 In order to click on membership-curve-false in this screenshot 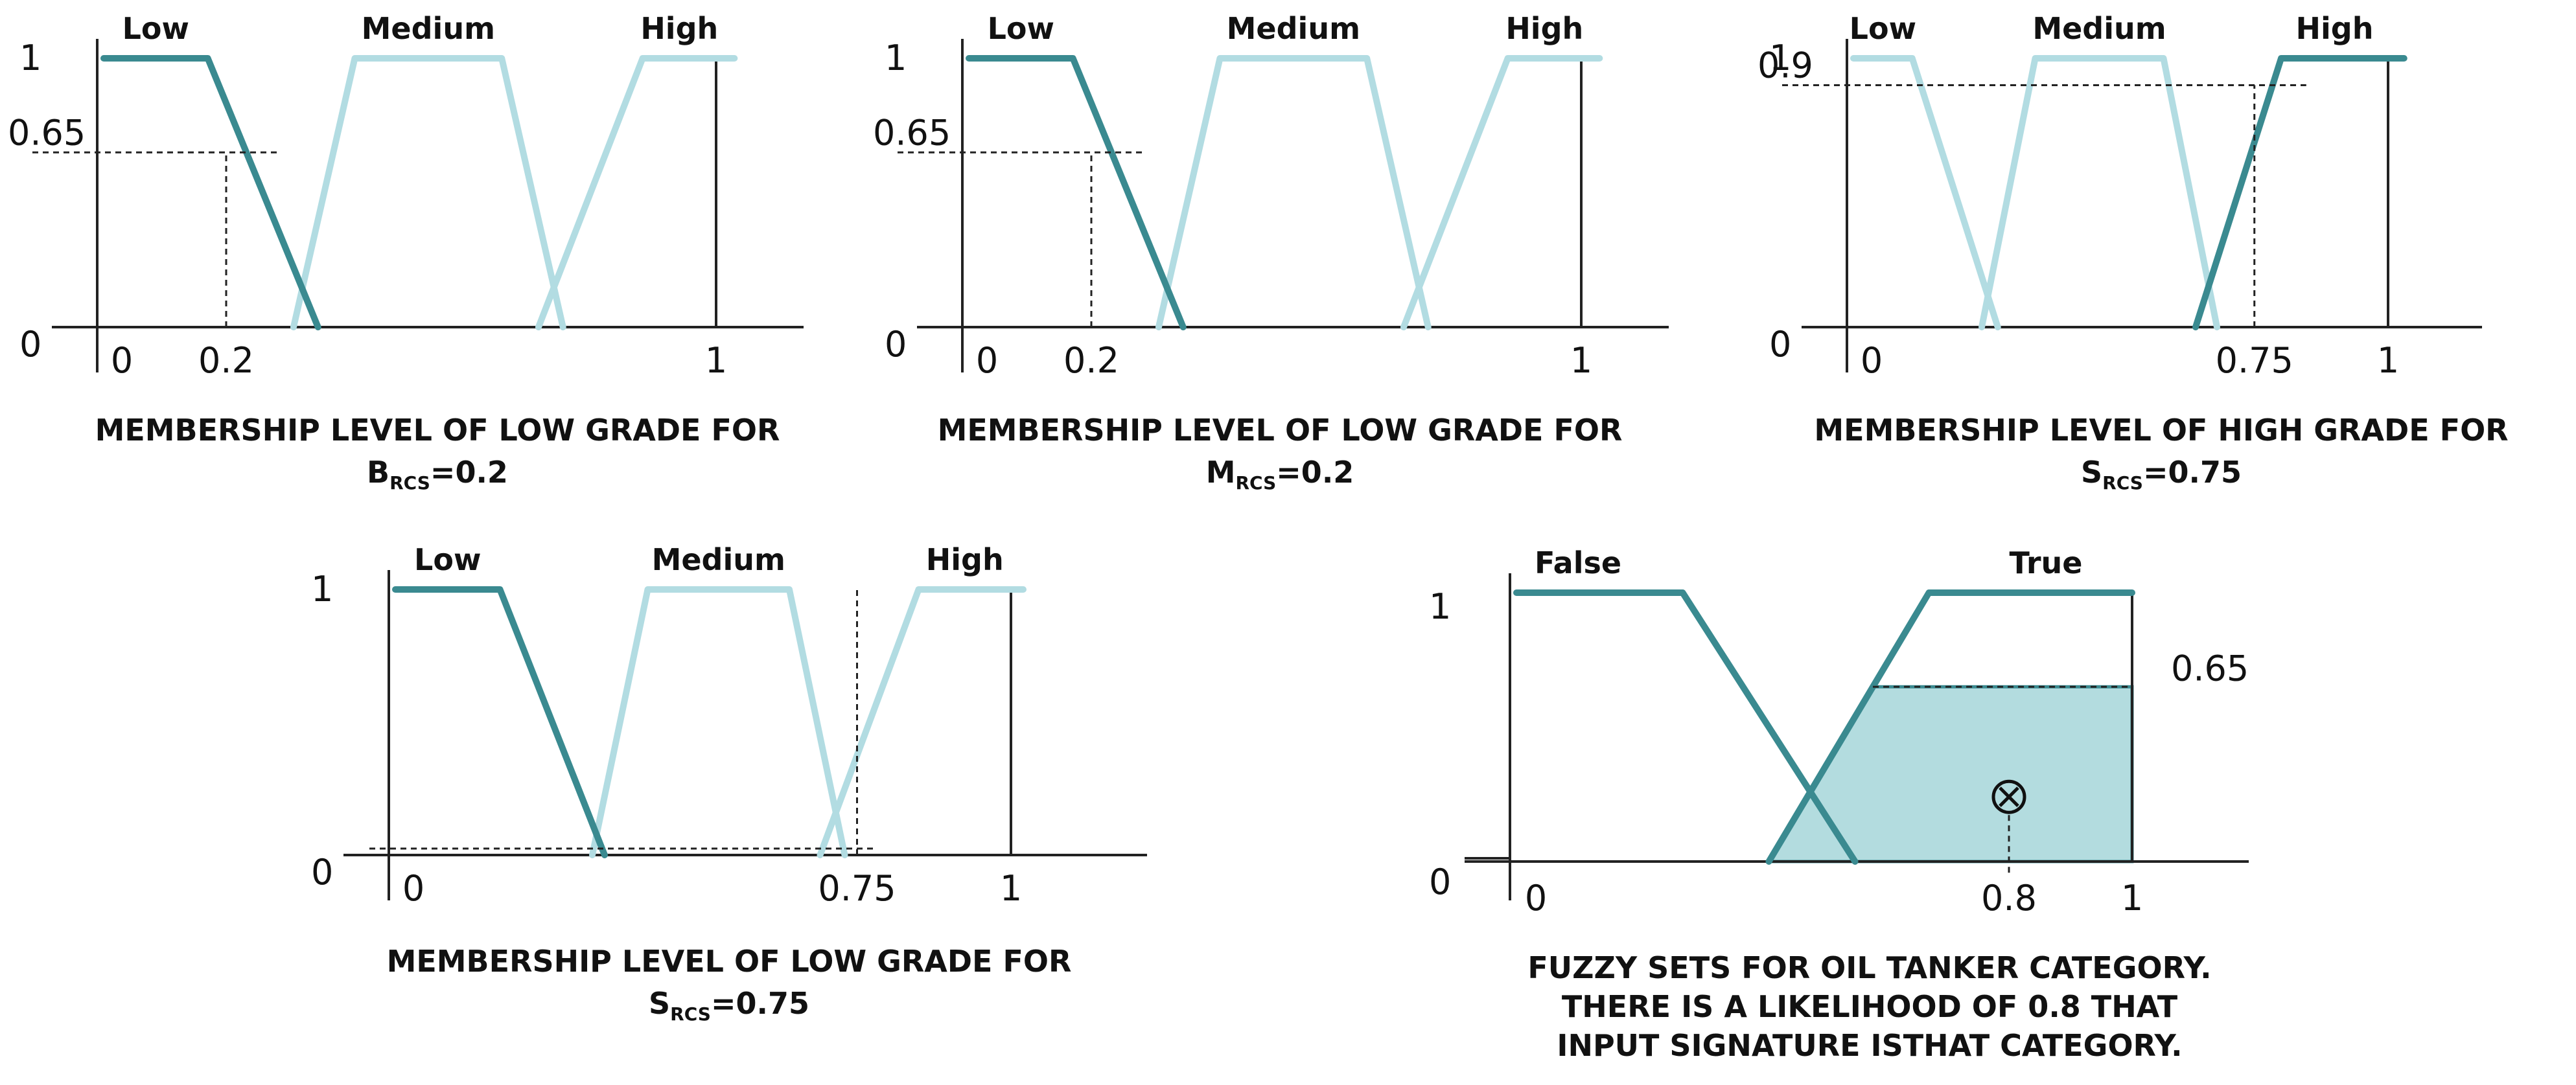, I will do `click(1686, 727)`.